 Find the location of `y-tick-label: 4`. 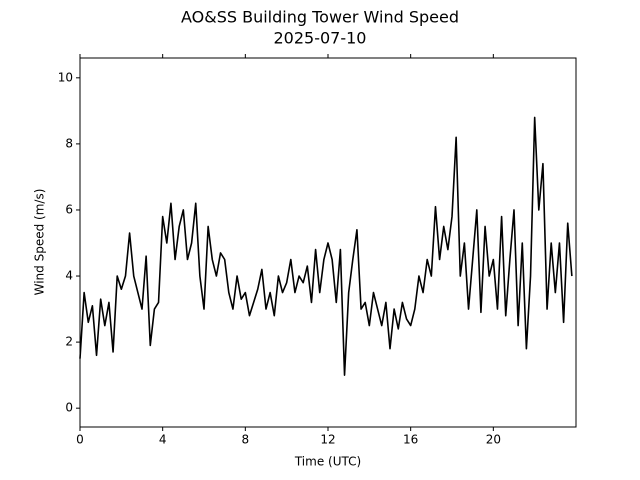

y-tick-label: 4 is located at coordinates (69, 276).